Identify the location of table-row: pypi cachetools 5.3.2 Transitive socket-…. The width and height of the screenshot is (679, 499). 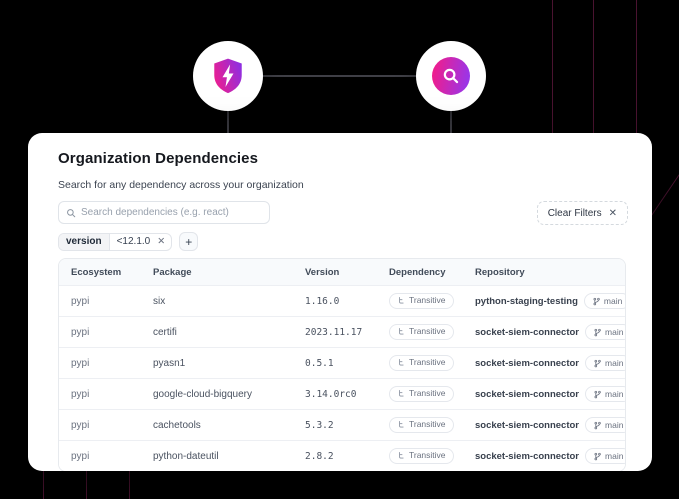
(342, 424).